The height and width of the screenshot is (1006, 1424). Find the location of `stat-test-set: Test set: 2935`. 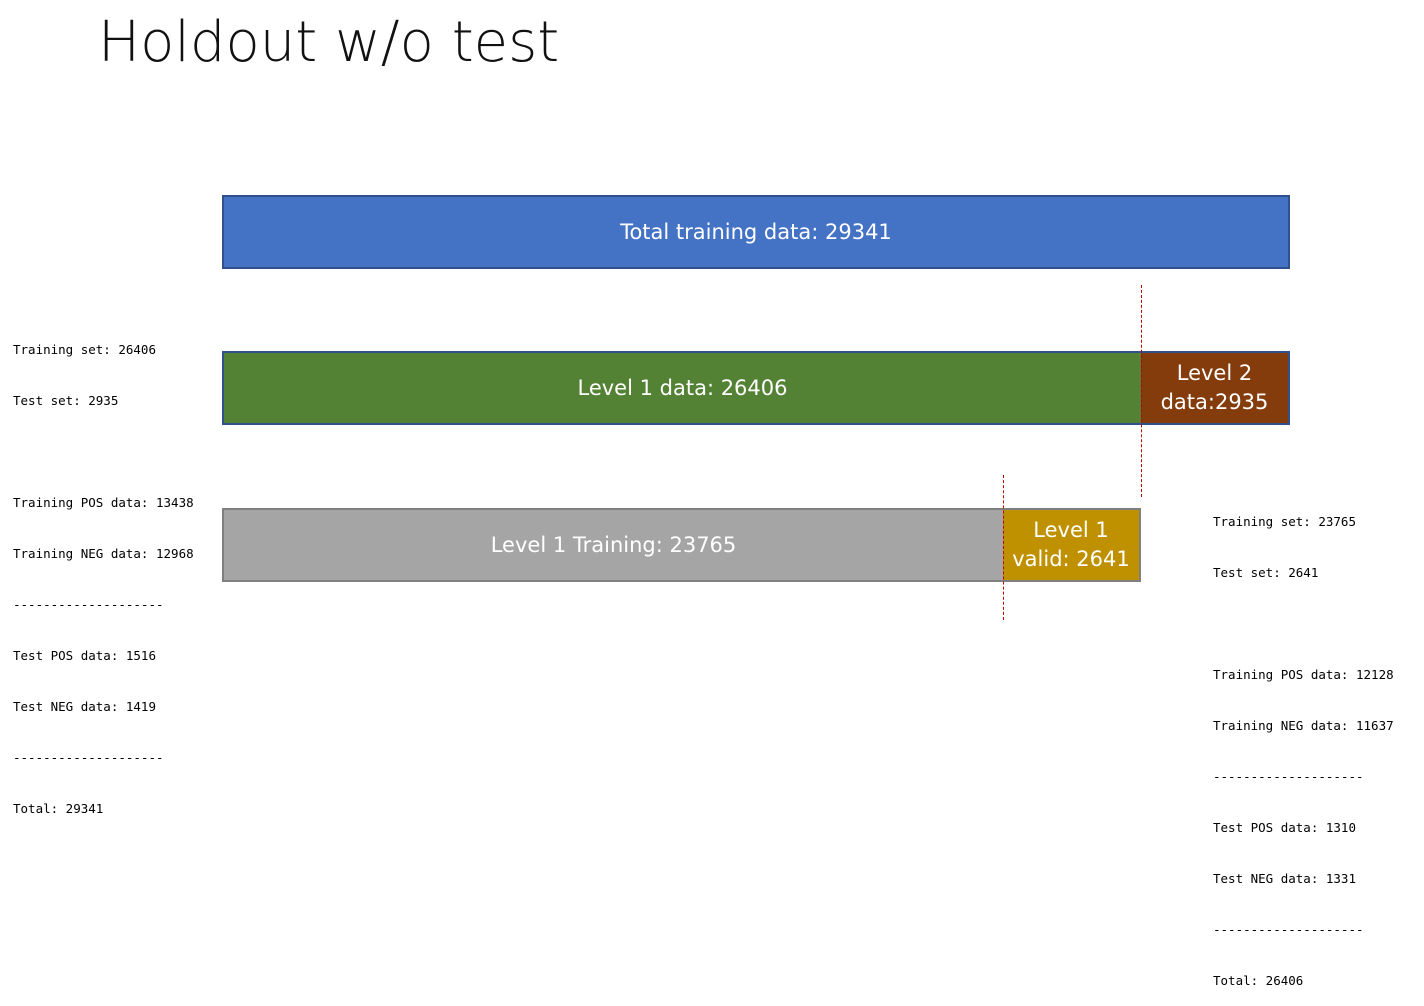

stat-test-set: Test set: 2935 is located at coordinates (66, 400).